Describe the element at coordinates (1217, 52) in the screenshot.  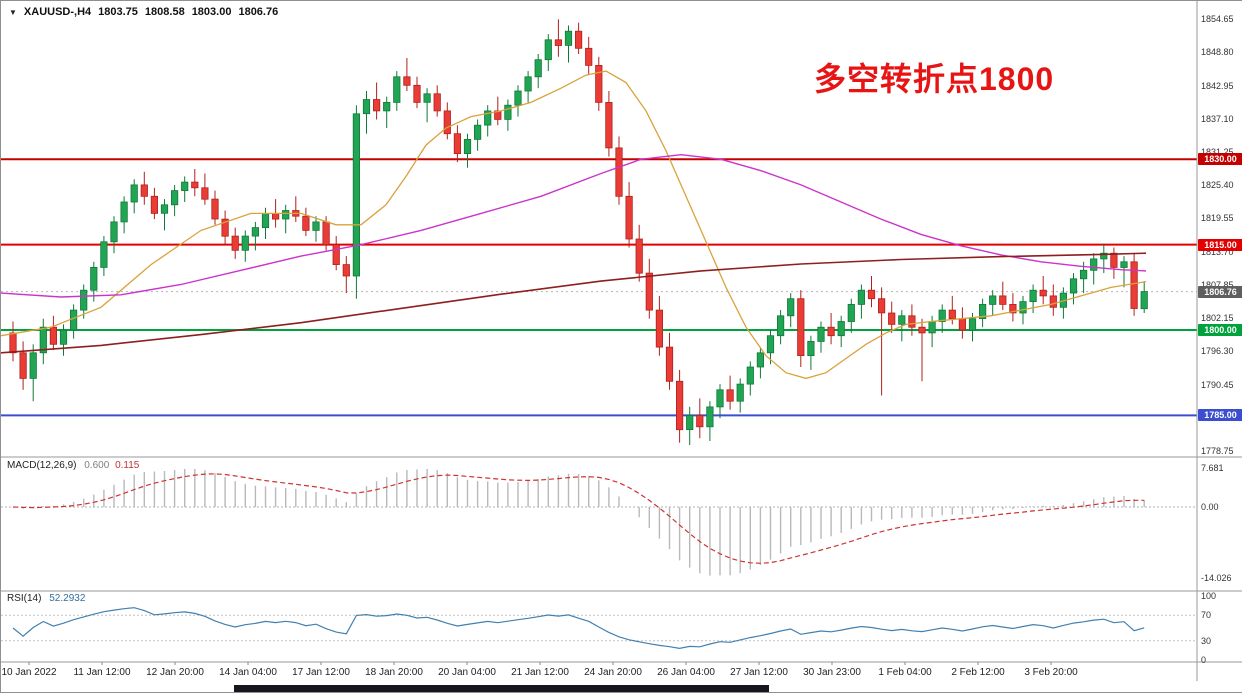
I see `price-tick-label: 1848.80` at that location.